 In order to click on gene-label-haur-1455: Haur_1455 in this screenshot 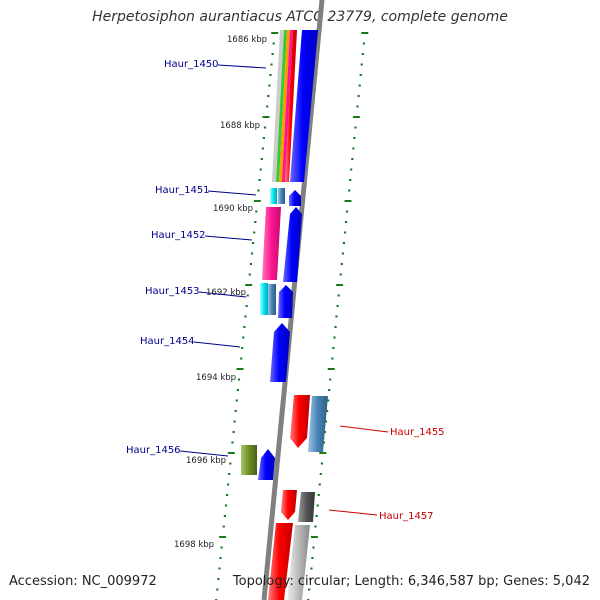, I will do `click(392, 431)`.